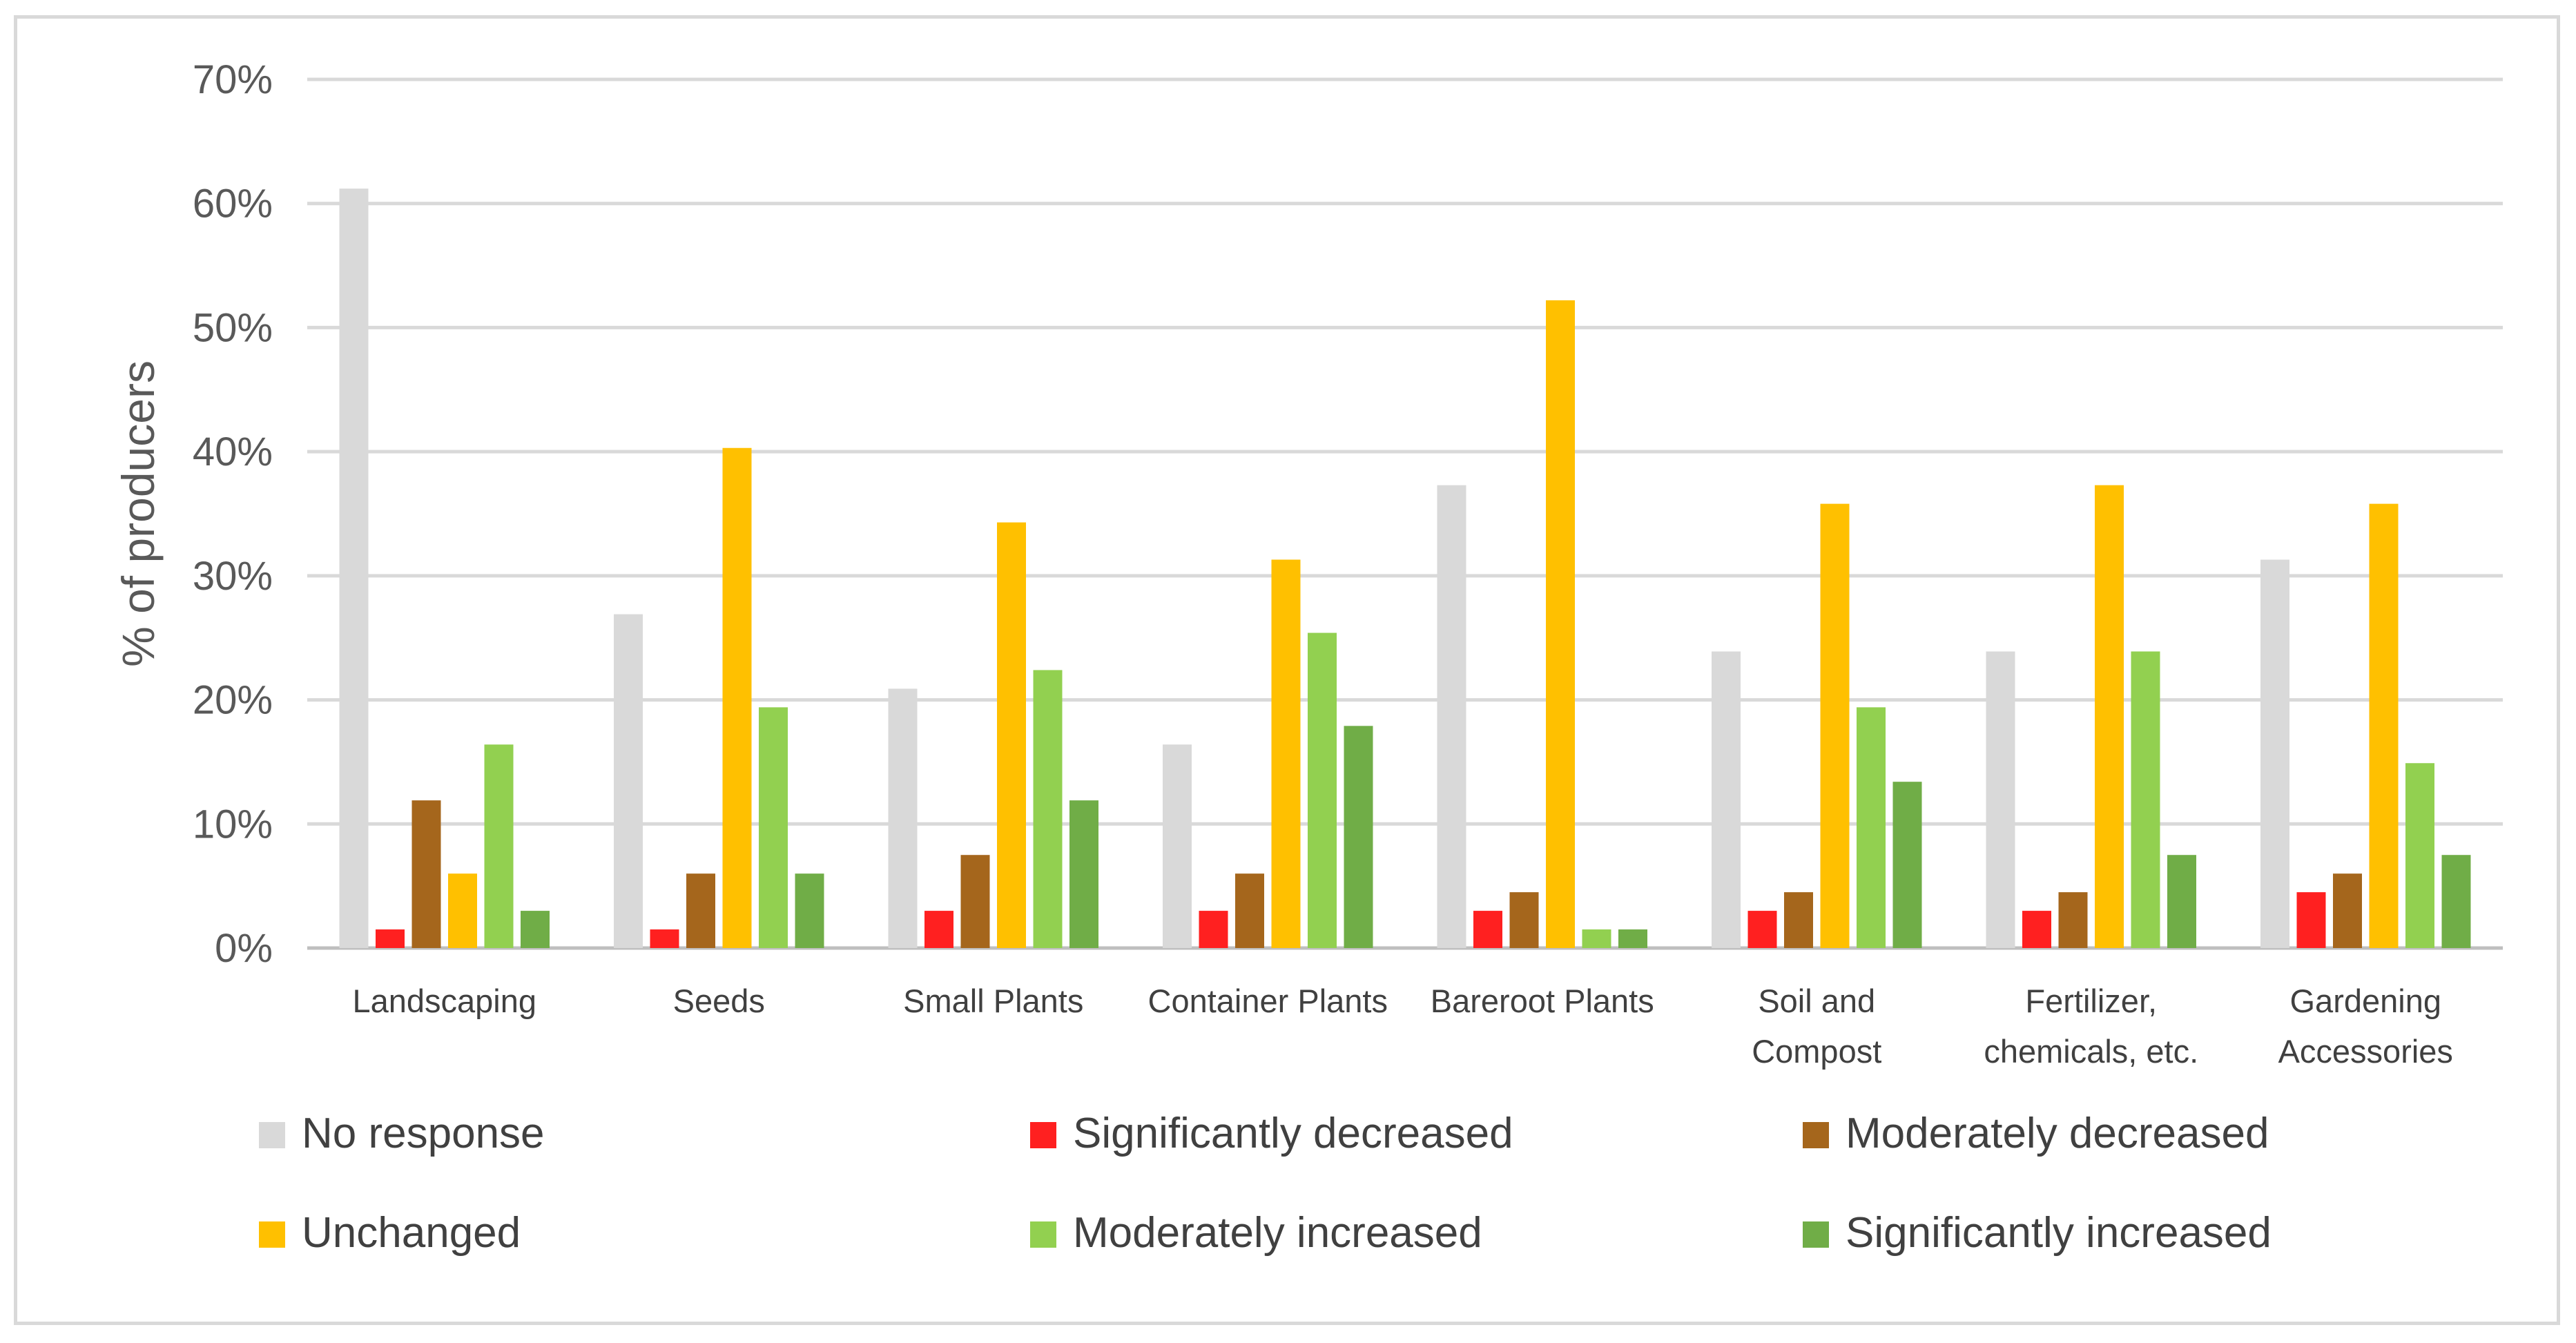 Image resolution: width=2576 pixels, height=1343 pixels. Describe the element at coordinates (2057, 1133) in the screenshot. I see `legend-label: Moderately decreased` at that location.